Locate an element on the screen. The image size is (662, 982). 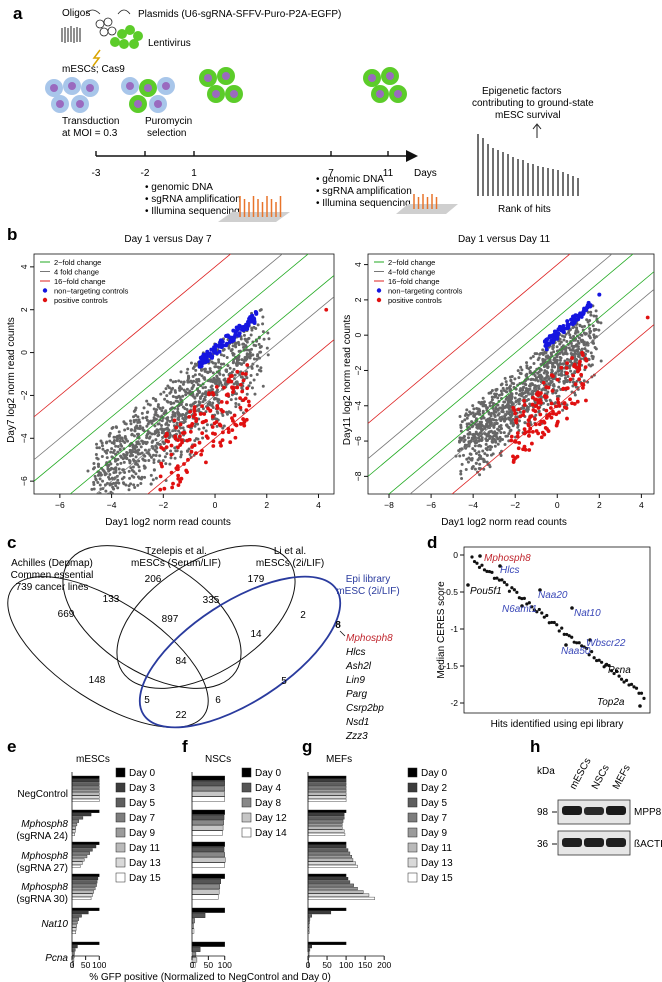
gene-name: Hlcs is located at coordinates (355, 652).